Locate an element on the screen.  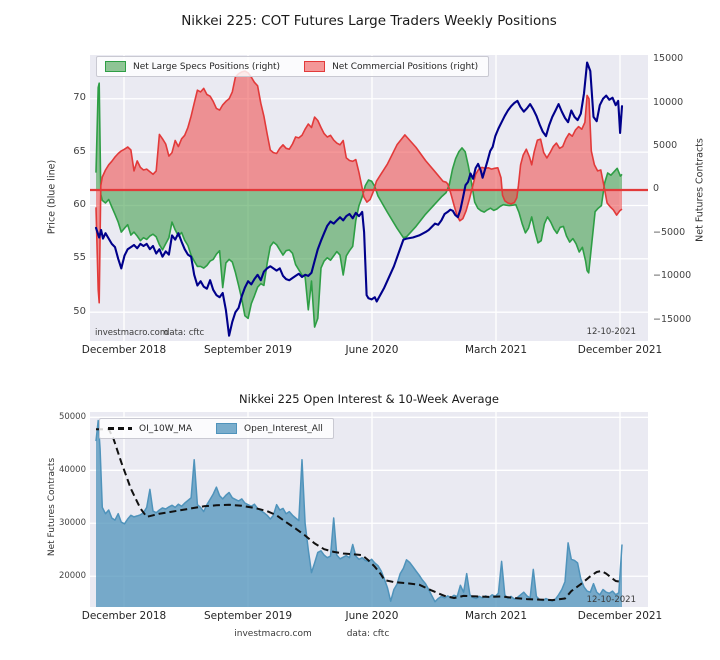
top-source-note: data: cftc is located at coordinates (184, 333).